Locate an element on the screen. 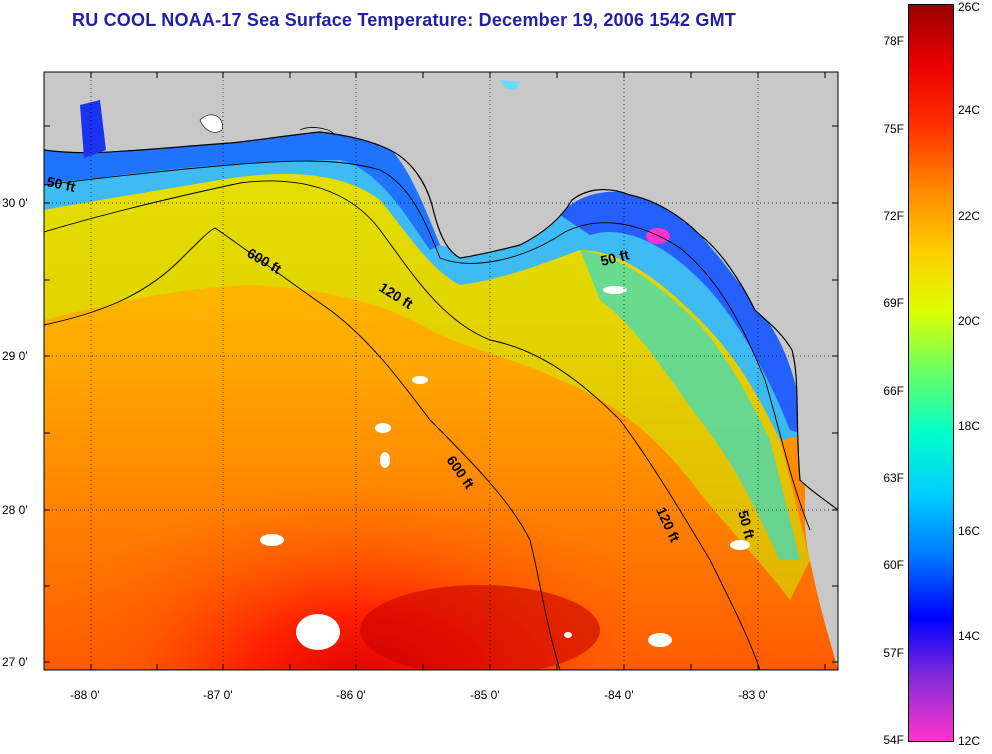  lat-tick-label: 30 0' is located at coordinates (15, 203).